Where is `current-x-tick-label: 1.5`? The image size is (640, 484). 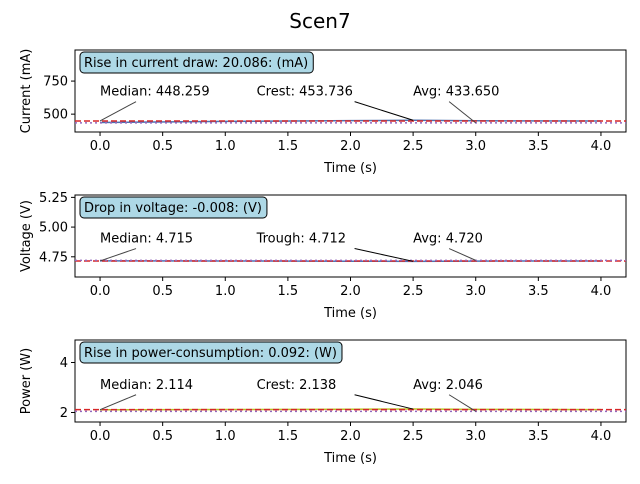 current-x-tick-label: 1.5 is located at coordinates (288, 146).